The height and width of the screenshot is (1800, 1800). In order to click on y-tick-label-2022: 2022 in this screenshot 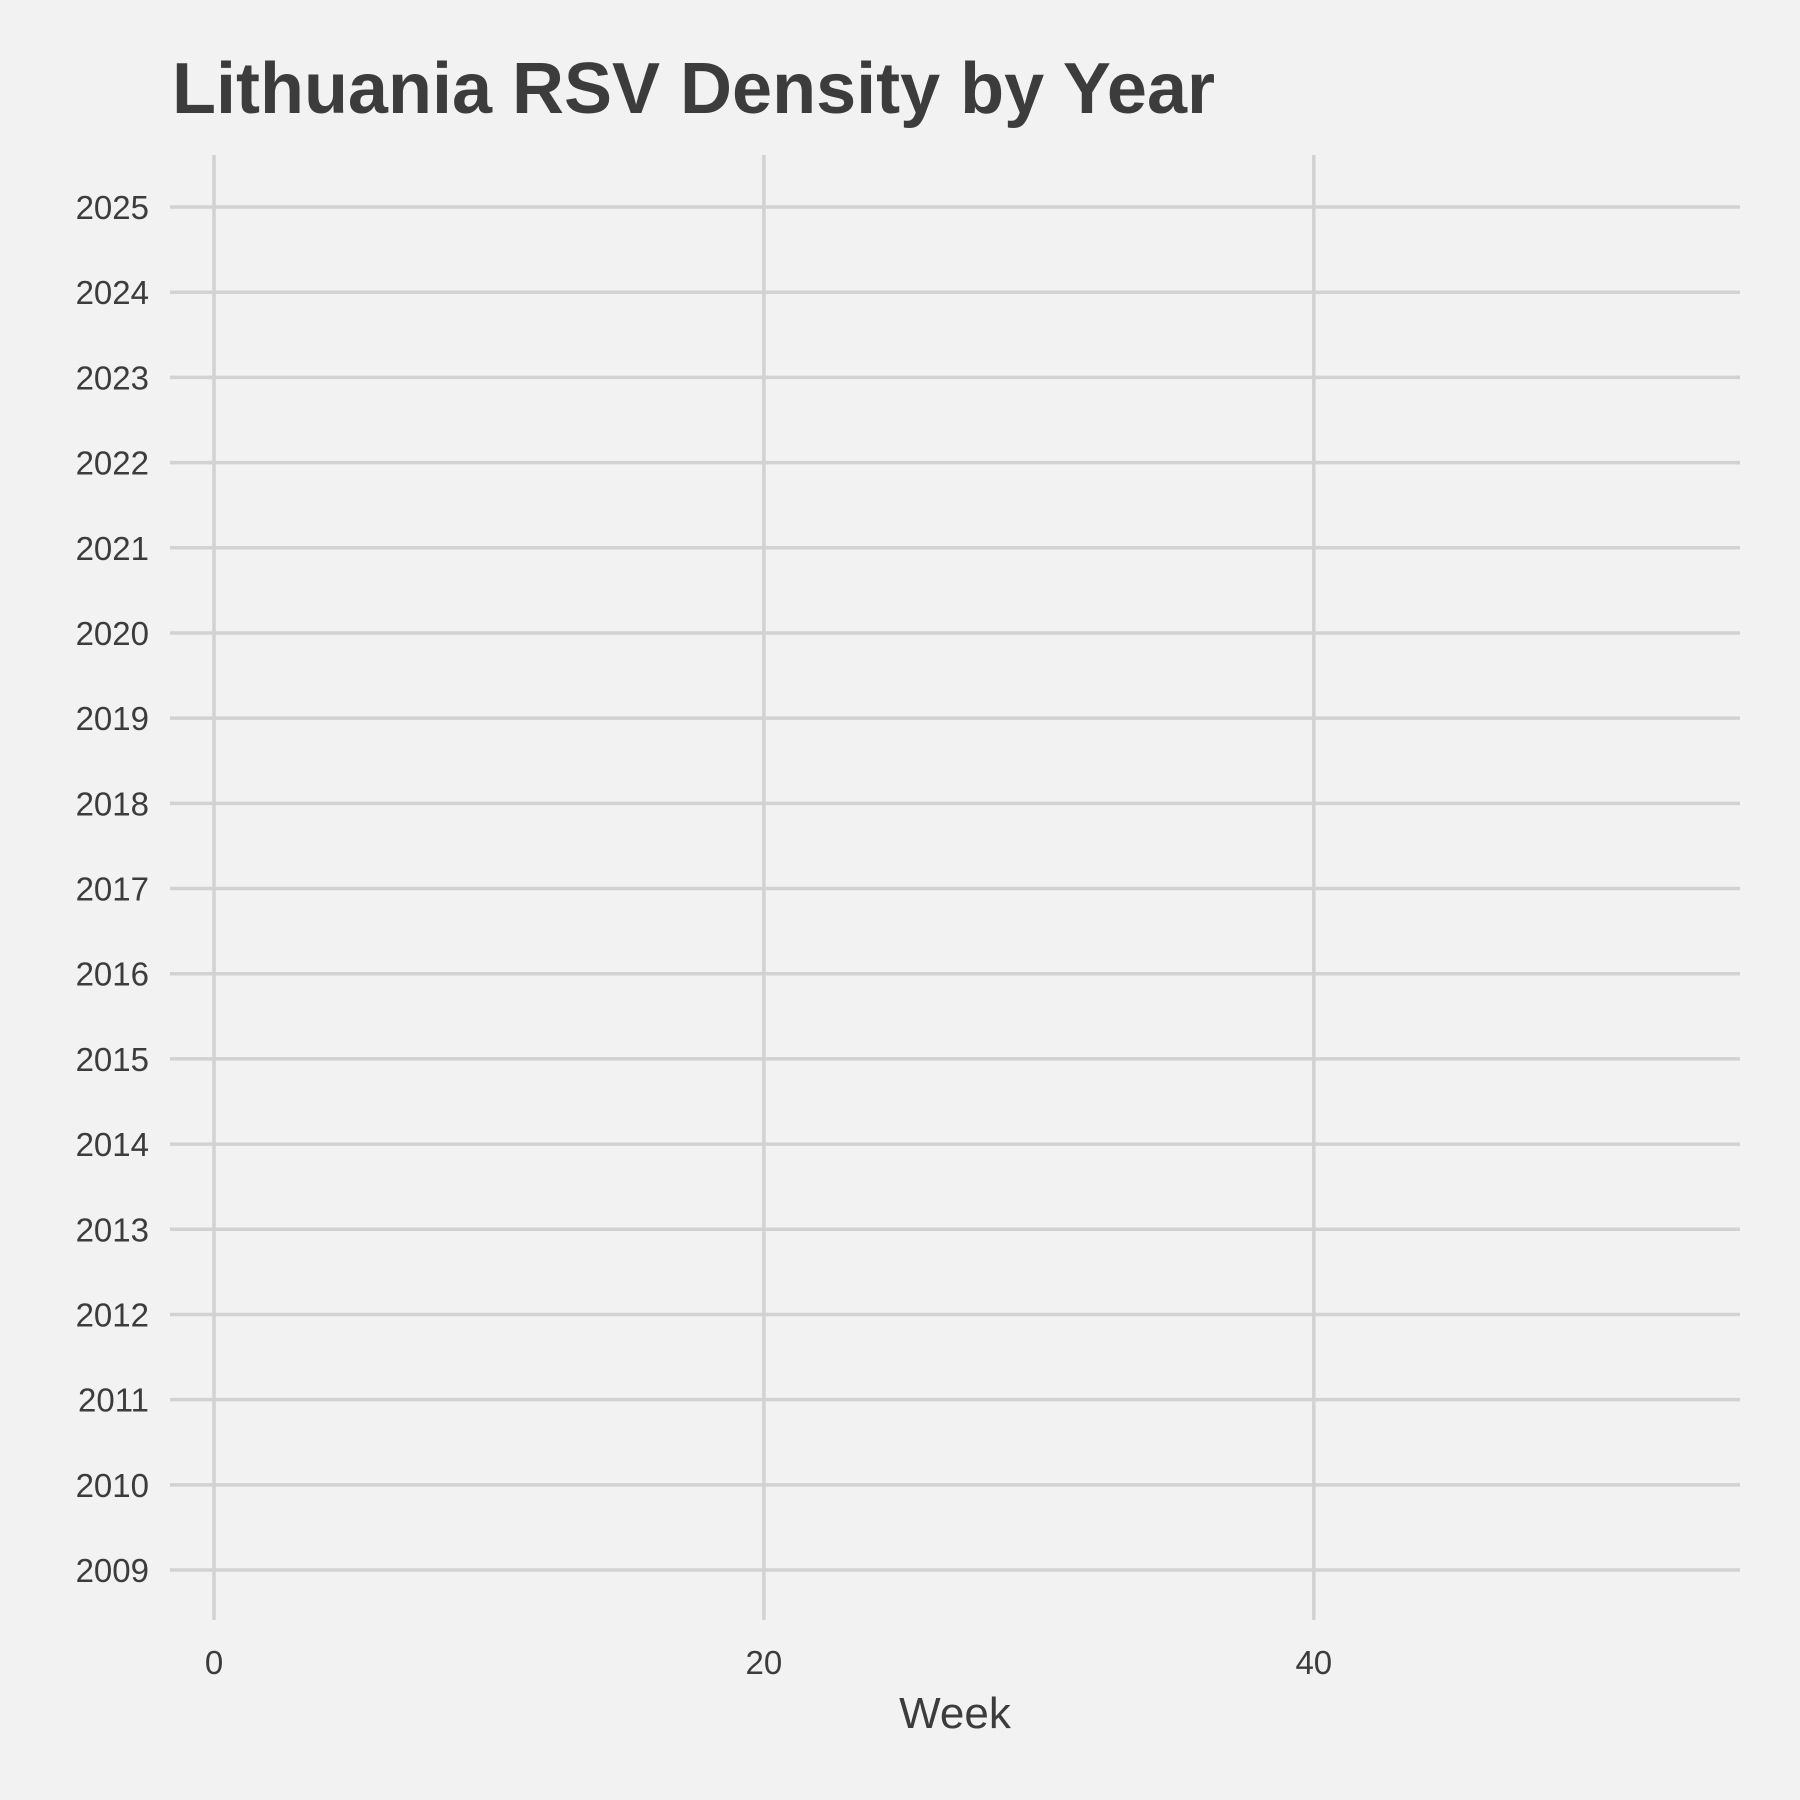, I will do `click(112, 463)`.